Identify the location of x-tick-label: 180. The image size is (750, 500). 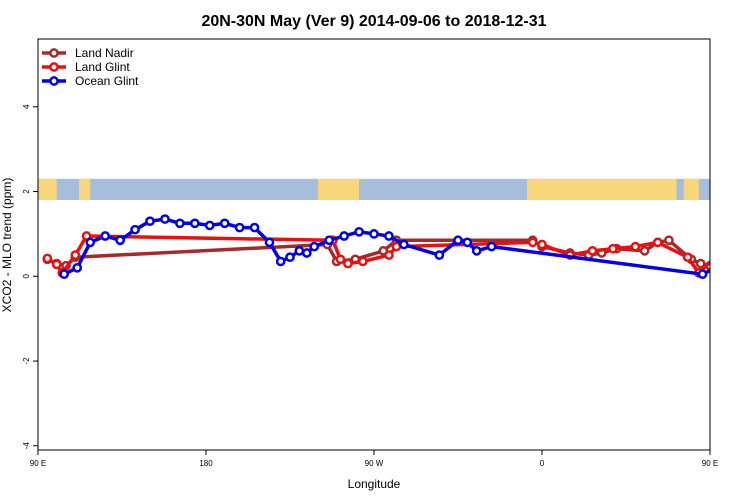
(206, 463).